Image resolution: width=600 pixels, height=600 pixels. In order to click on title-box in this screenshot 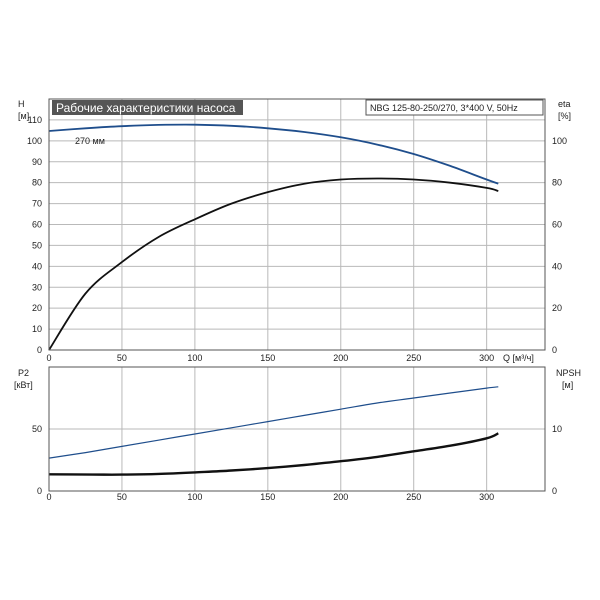, I will do `click(147, 107)`.